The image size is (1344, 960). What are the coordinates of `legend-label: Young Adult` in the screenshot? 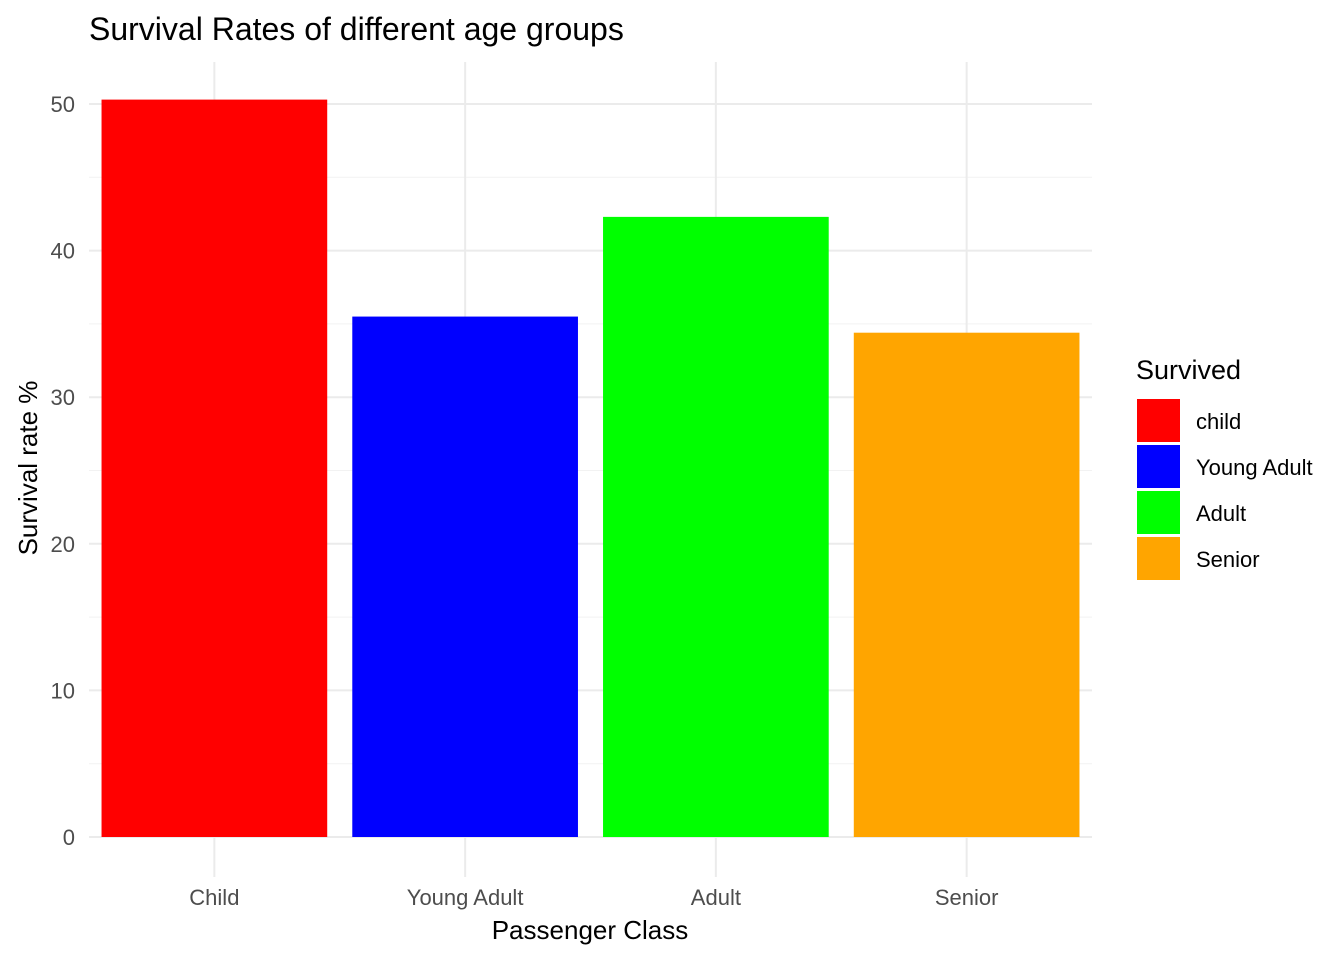 It's located at (1254, 467).